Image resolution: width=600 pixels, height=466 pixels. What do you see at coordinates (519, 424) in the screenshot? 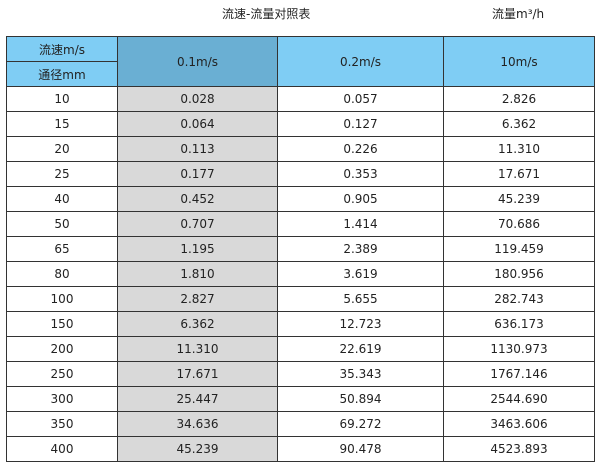
I see `flow-cell: 3463.606` at bounding box center [519, 424].